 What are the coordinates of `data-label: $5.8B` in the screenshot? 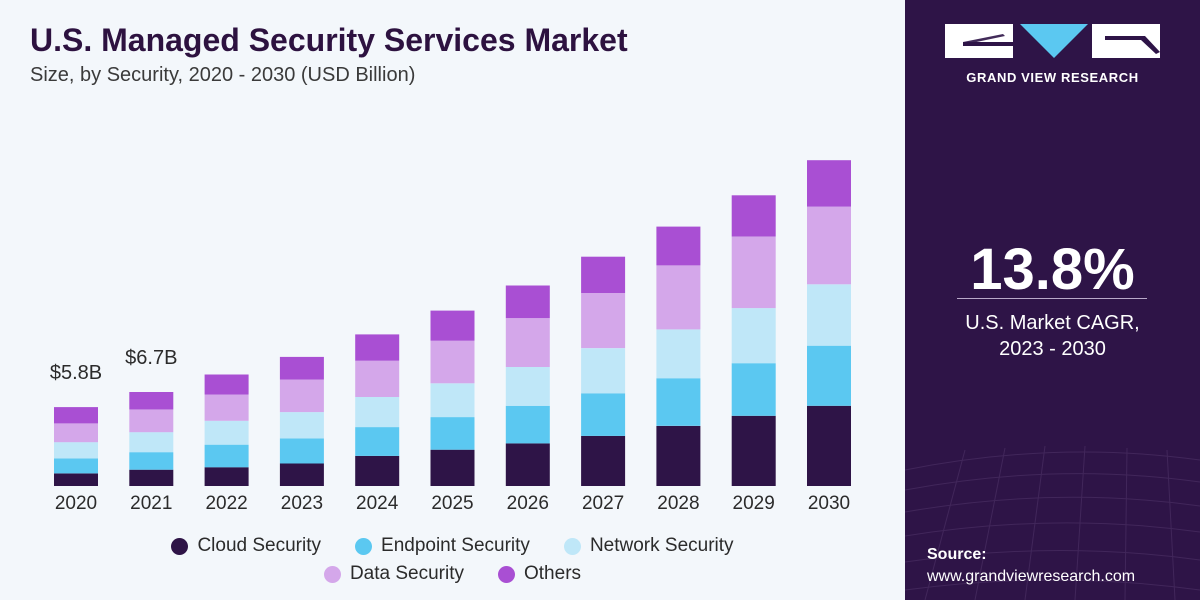 It's located at (76, 373).